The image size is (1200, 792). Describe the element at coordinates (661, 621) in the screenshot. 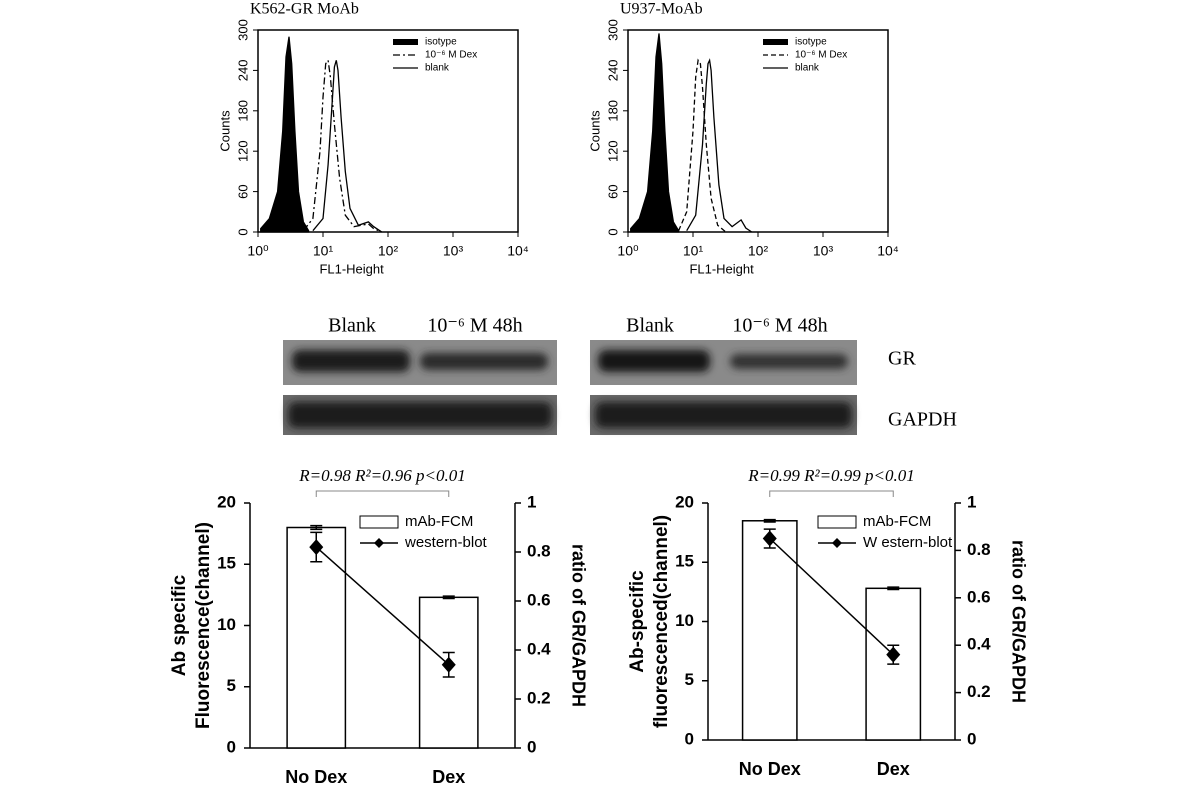

I see `y-axis-label: fluorescenced(channel)` at that location.